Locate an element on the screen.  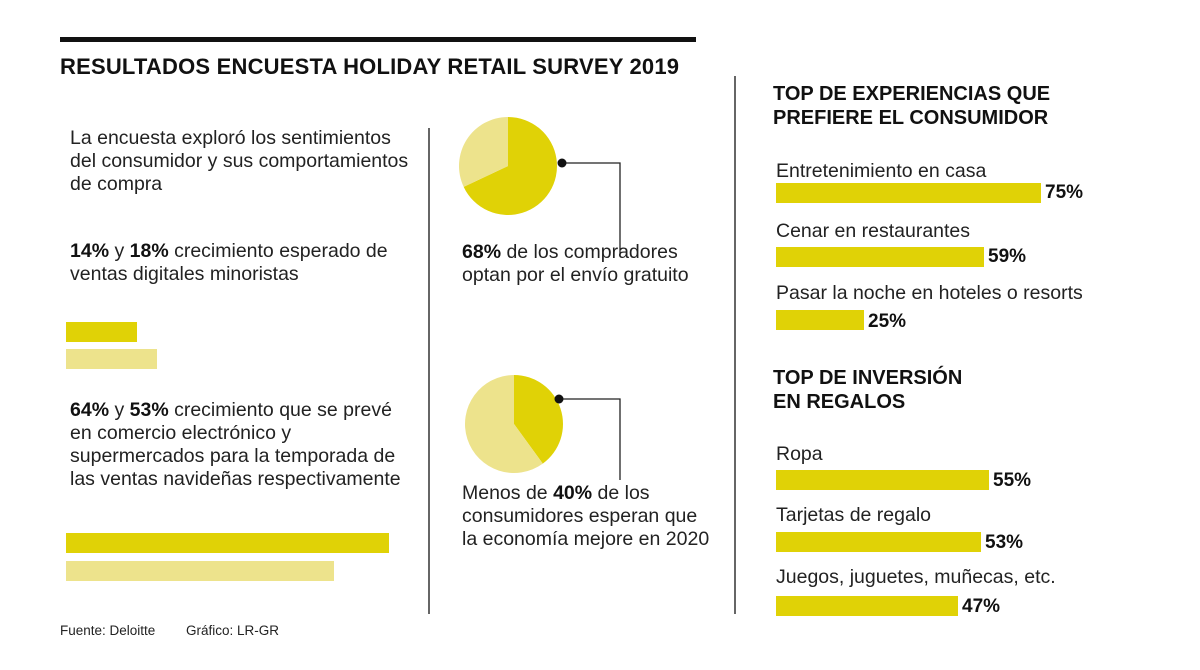
pie-2-slice-rest is located at coordinates (503, 424).